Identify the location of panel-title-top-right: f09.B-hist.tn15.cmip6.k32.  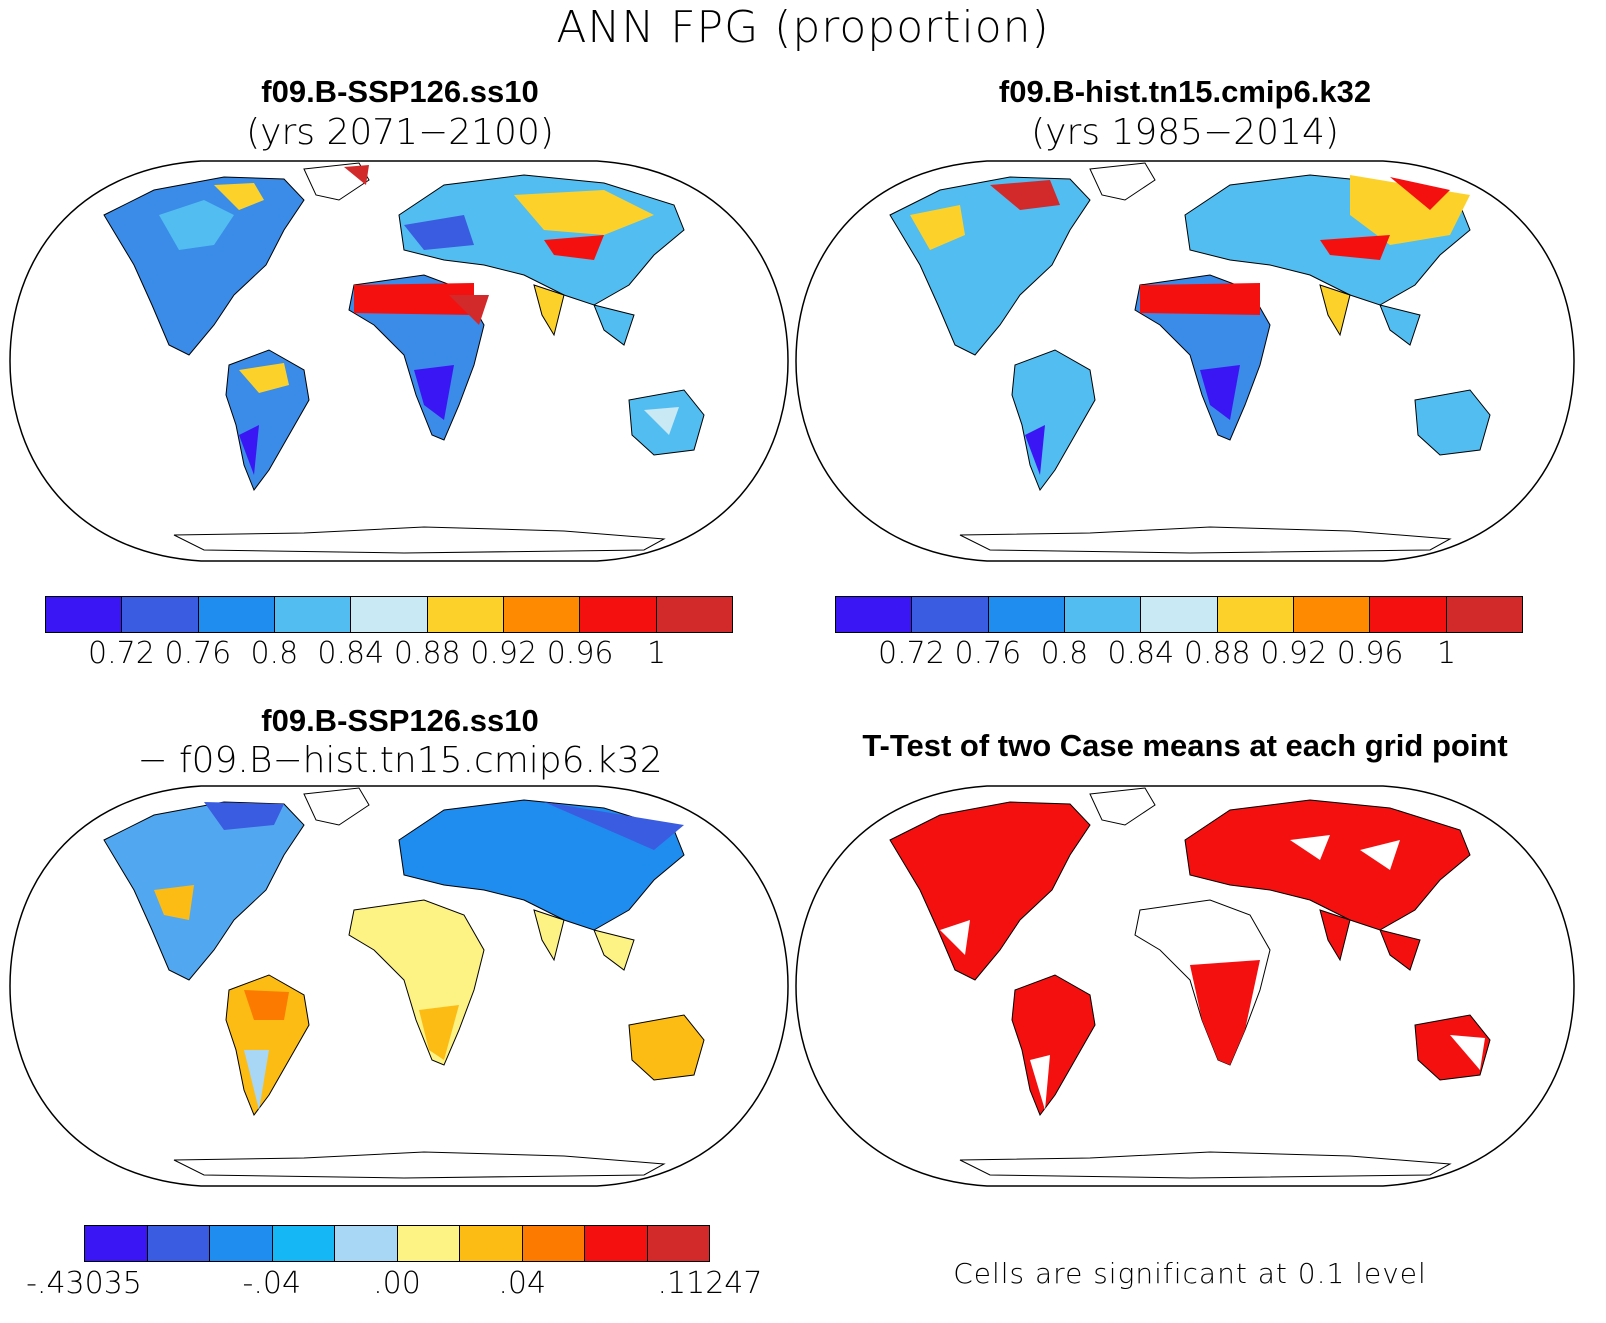
(1185, 91).